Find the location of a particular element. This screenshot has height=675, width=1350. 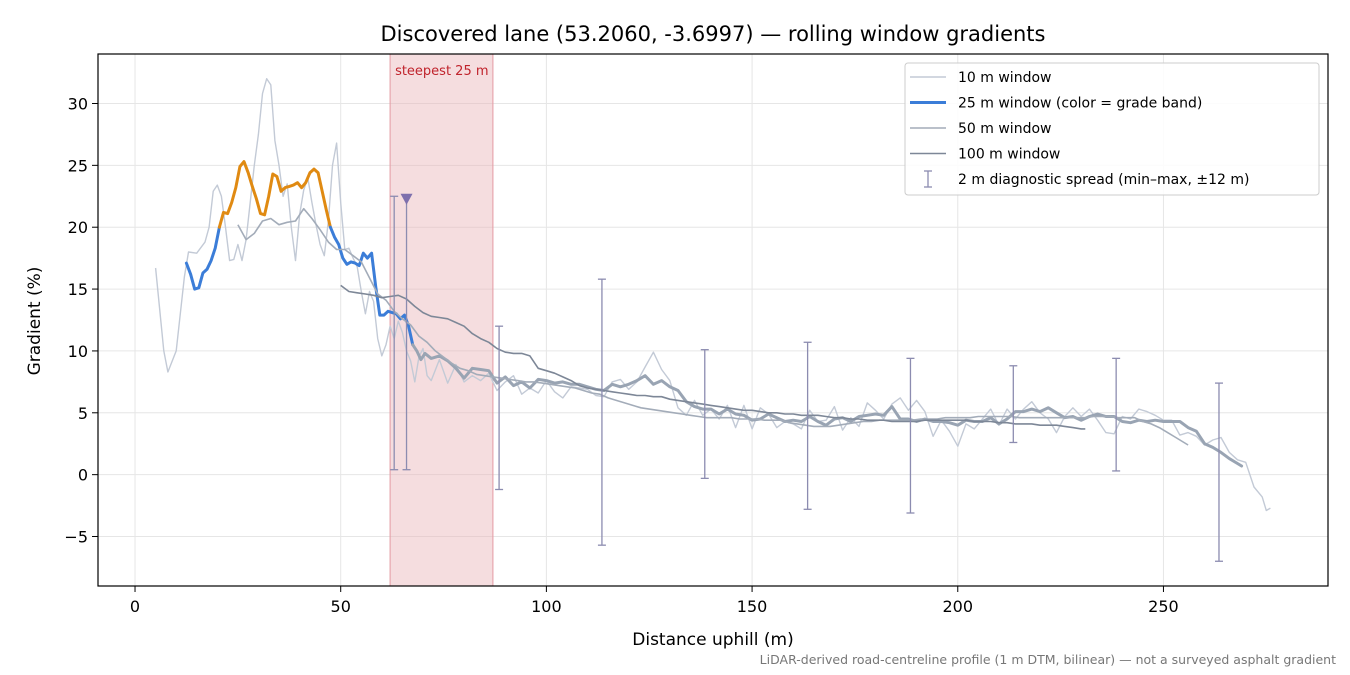

y-tick-label: 15 is located at coordinates (78, 289).